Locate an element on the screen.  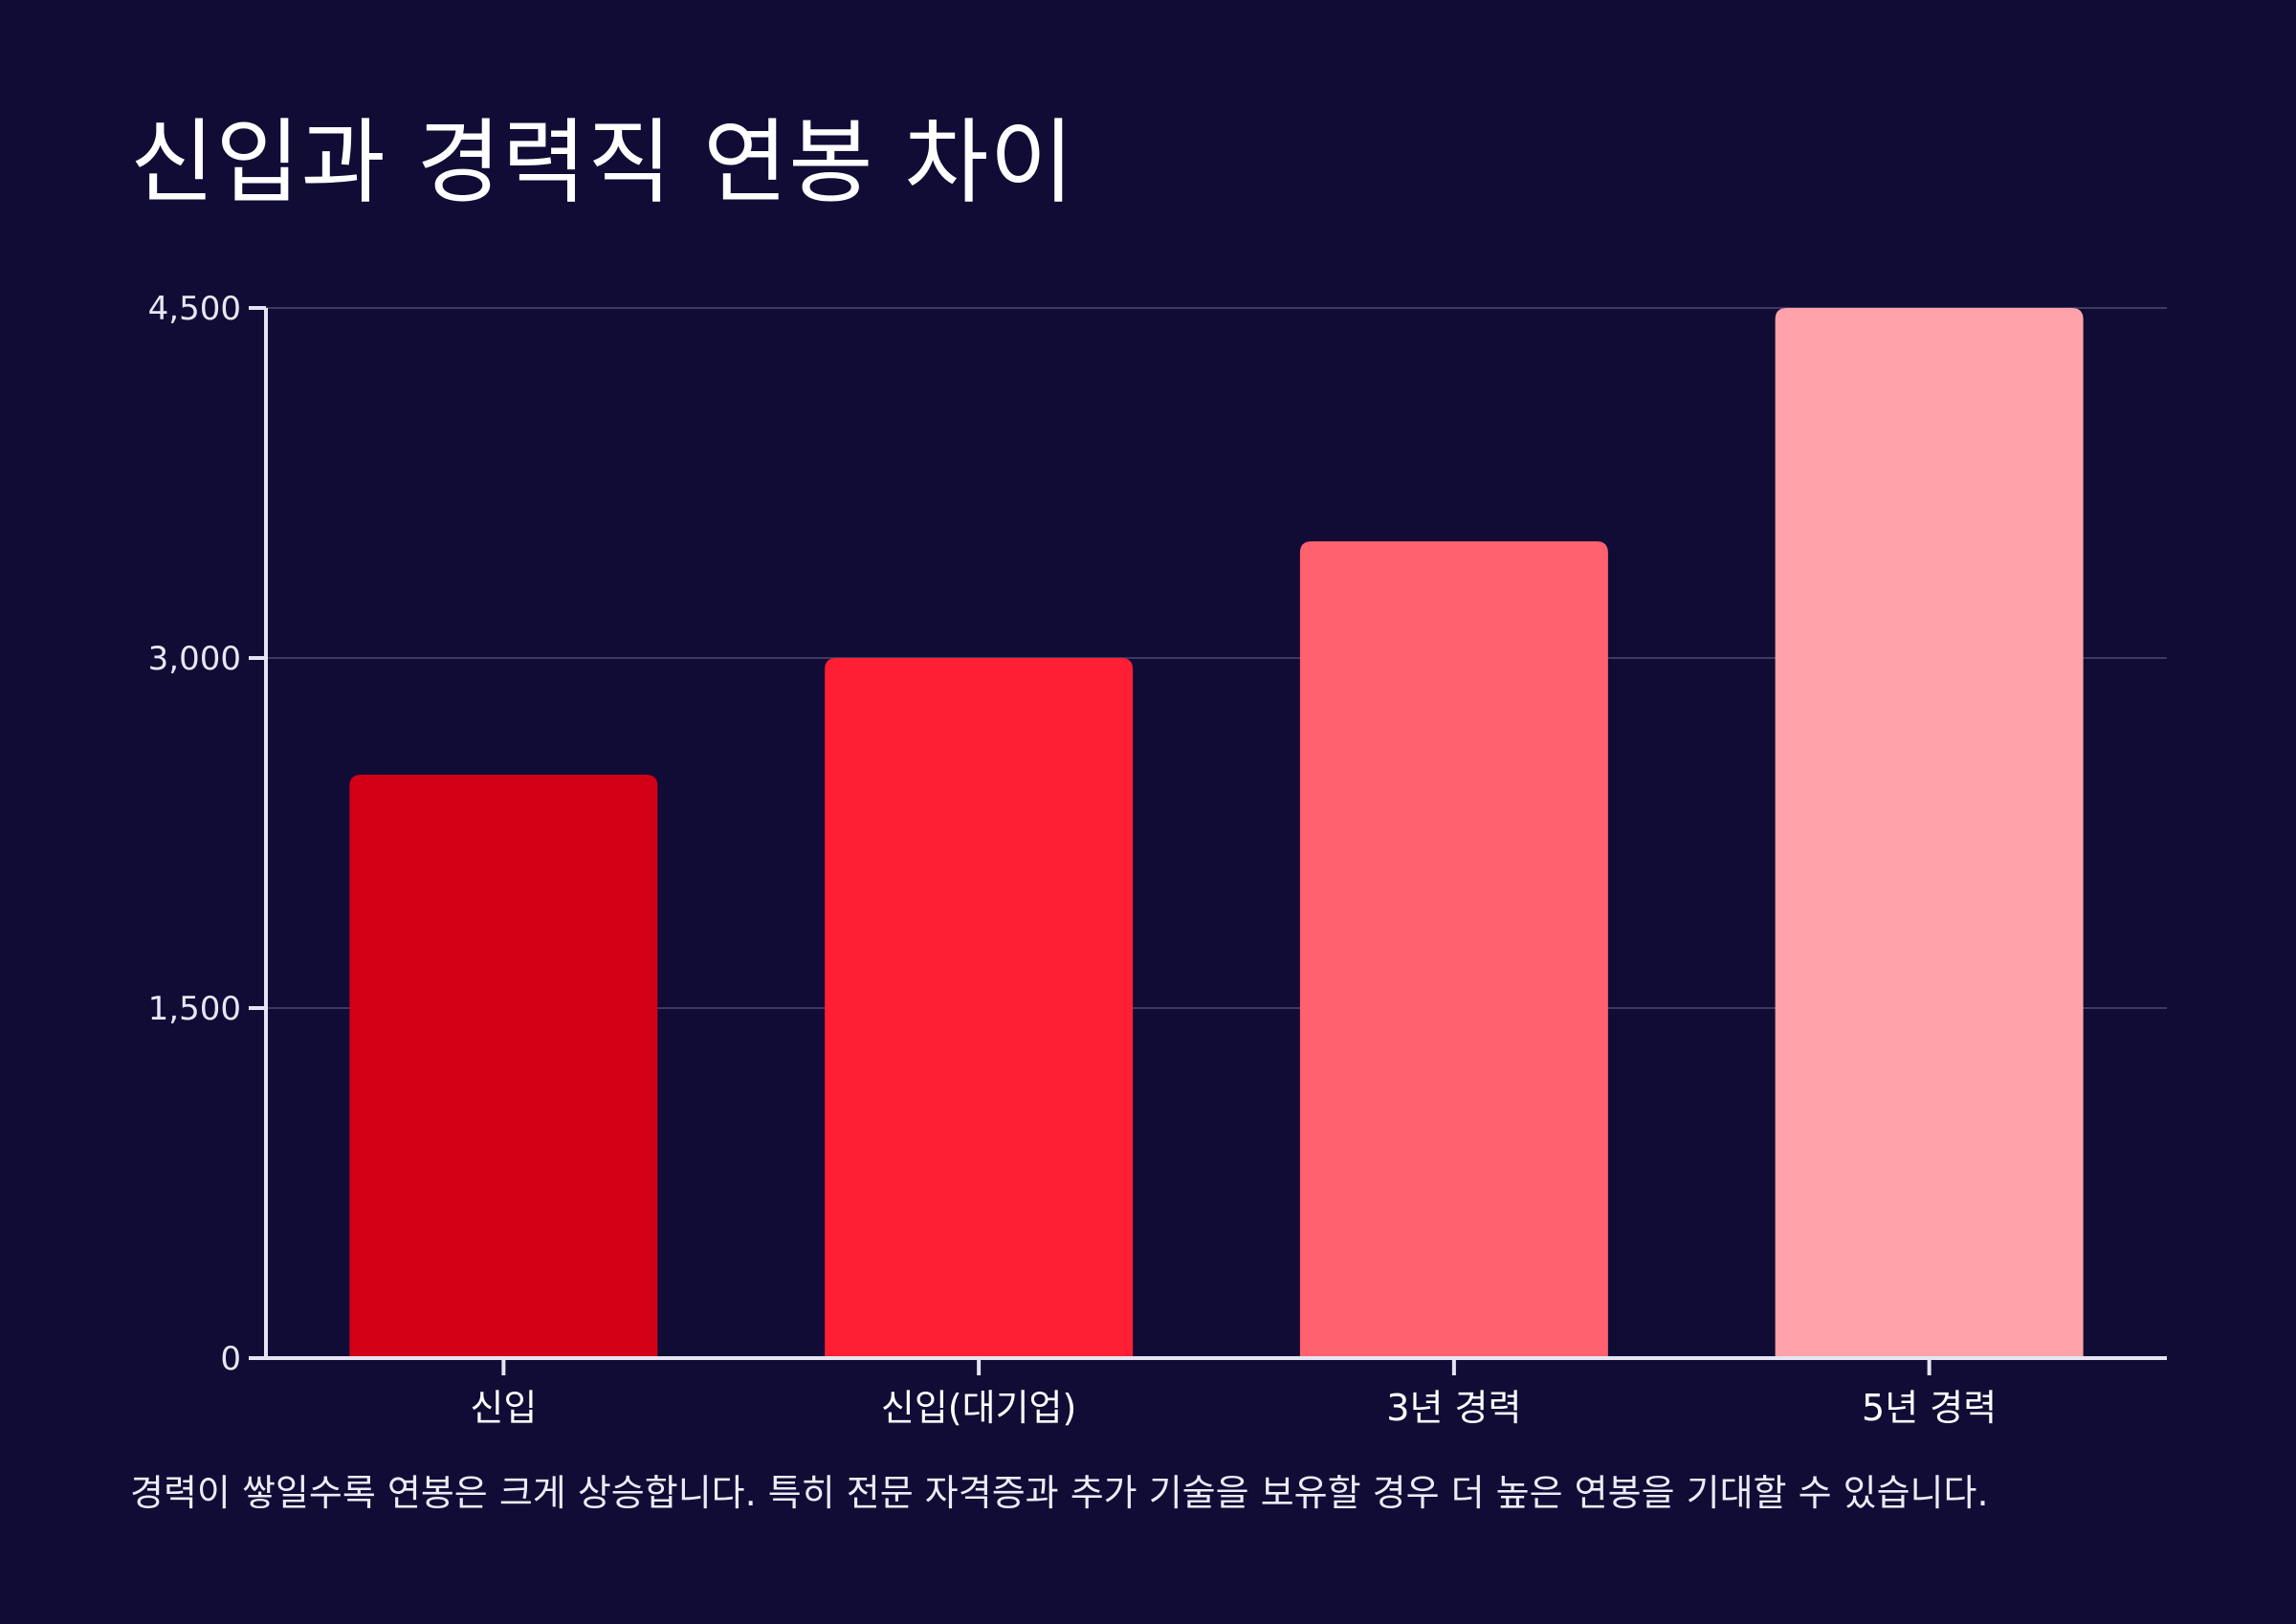
y-tick-label: 1,500 is located at coordinates (195, 1009).